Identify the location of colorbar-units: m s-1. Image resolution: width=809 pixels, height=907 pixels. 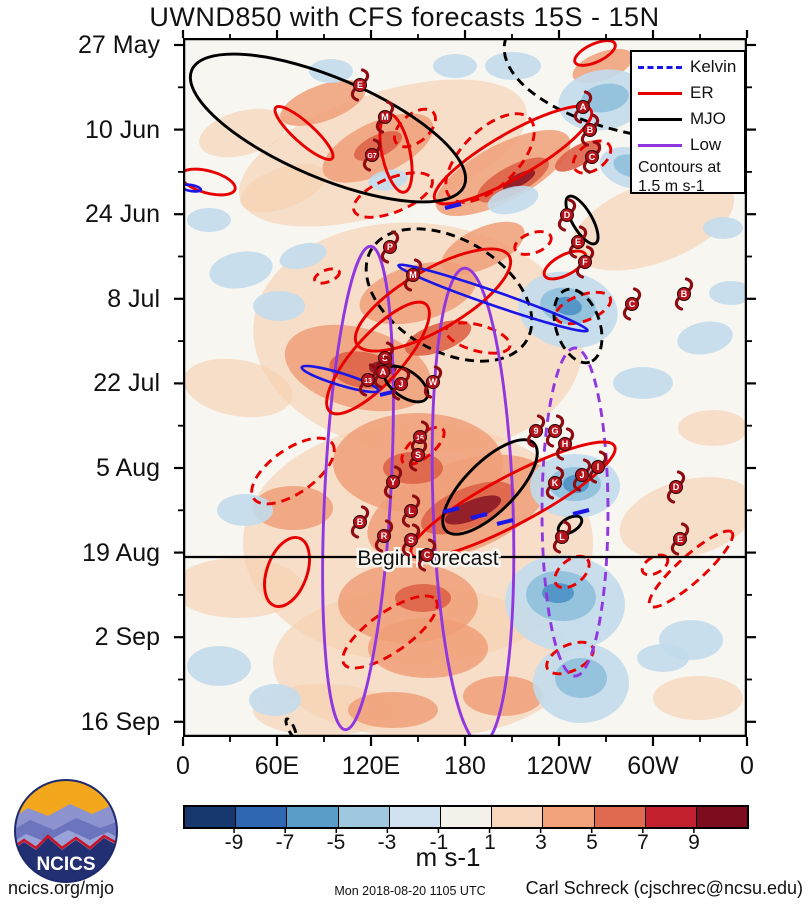
(448, 857).